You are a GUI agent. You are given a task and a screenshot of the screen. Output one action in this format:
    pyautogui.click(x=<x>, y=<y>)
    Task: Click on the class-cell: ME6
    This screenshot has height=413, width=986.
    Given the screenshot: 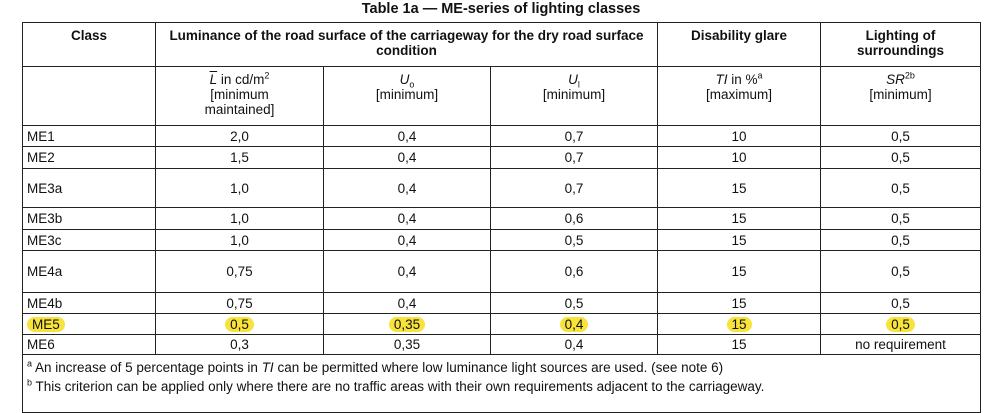 What is the action you would take?
    pyautogui.click(x=89, y=344)
    